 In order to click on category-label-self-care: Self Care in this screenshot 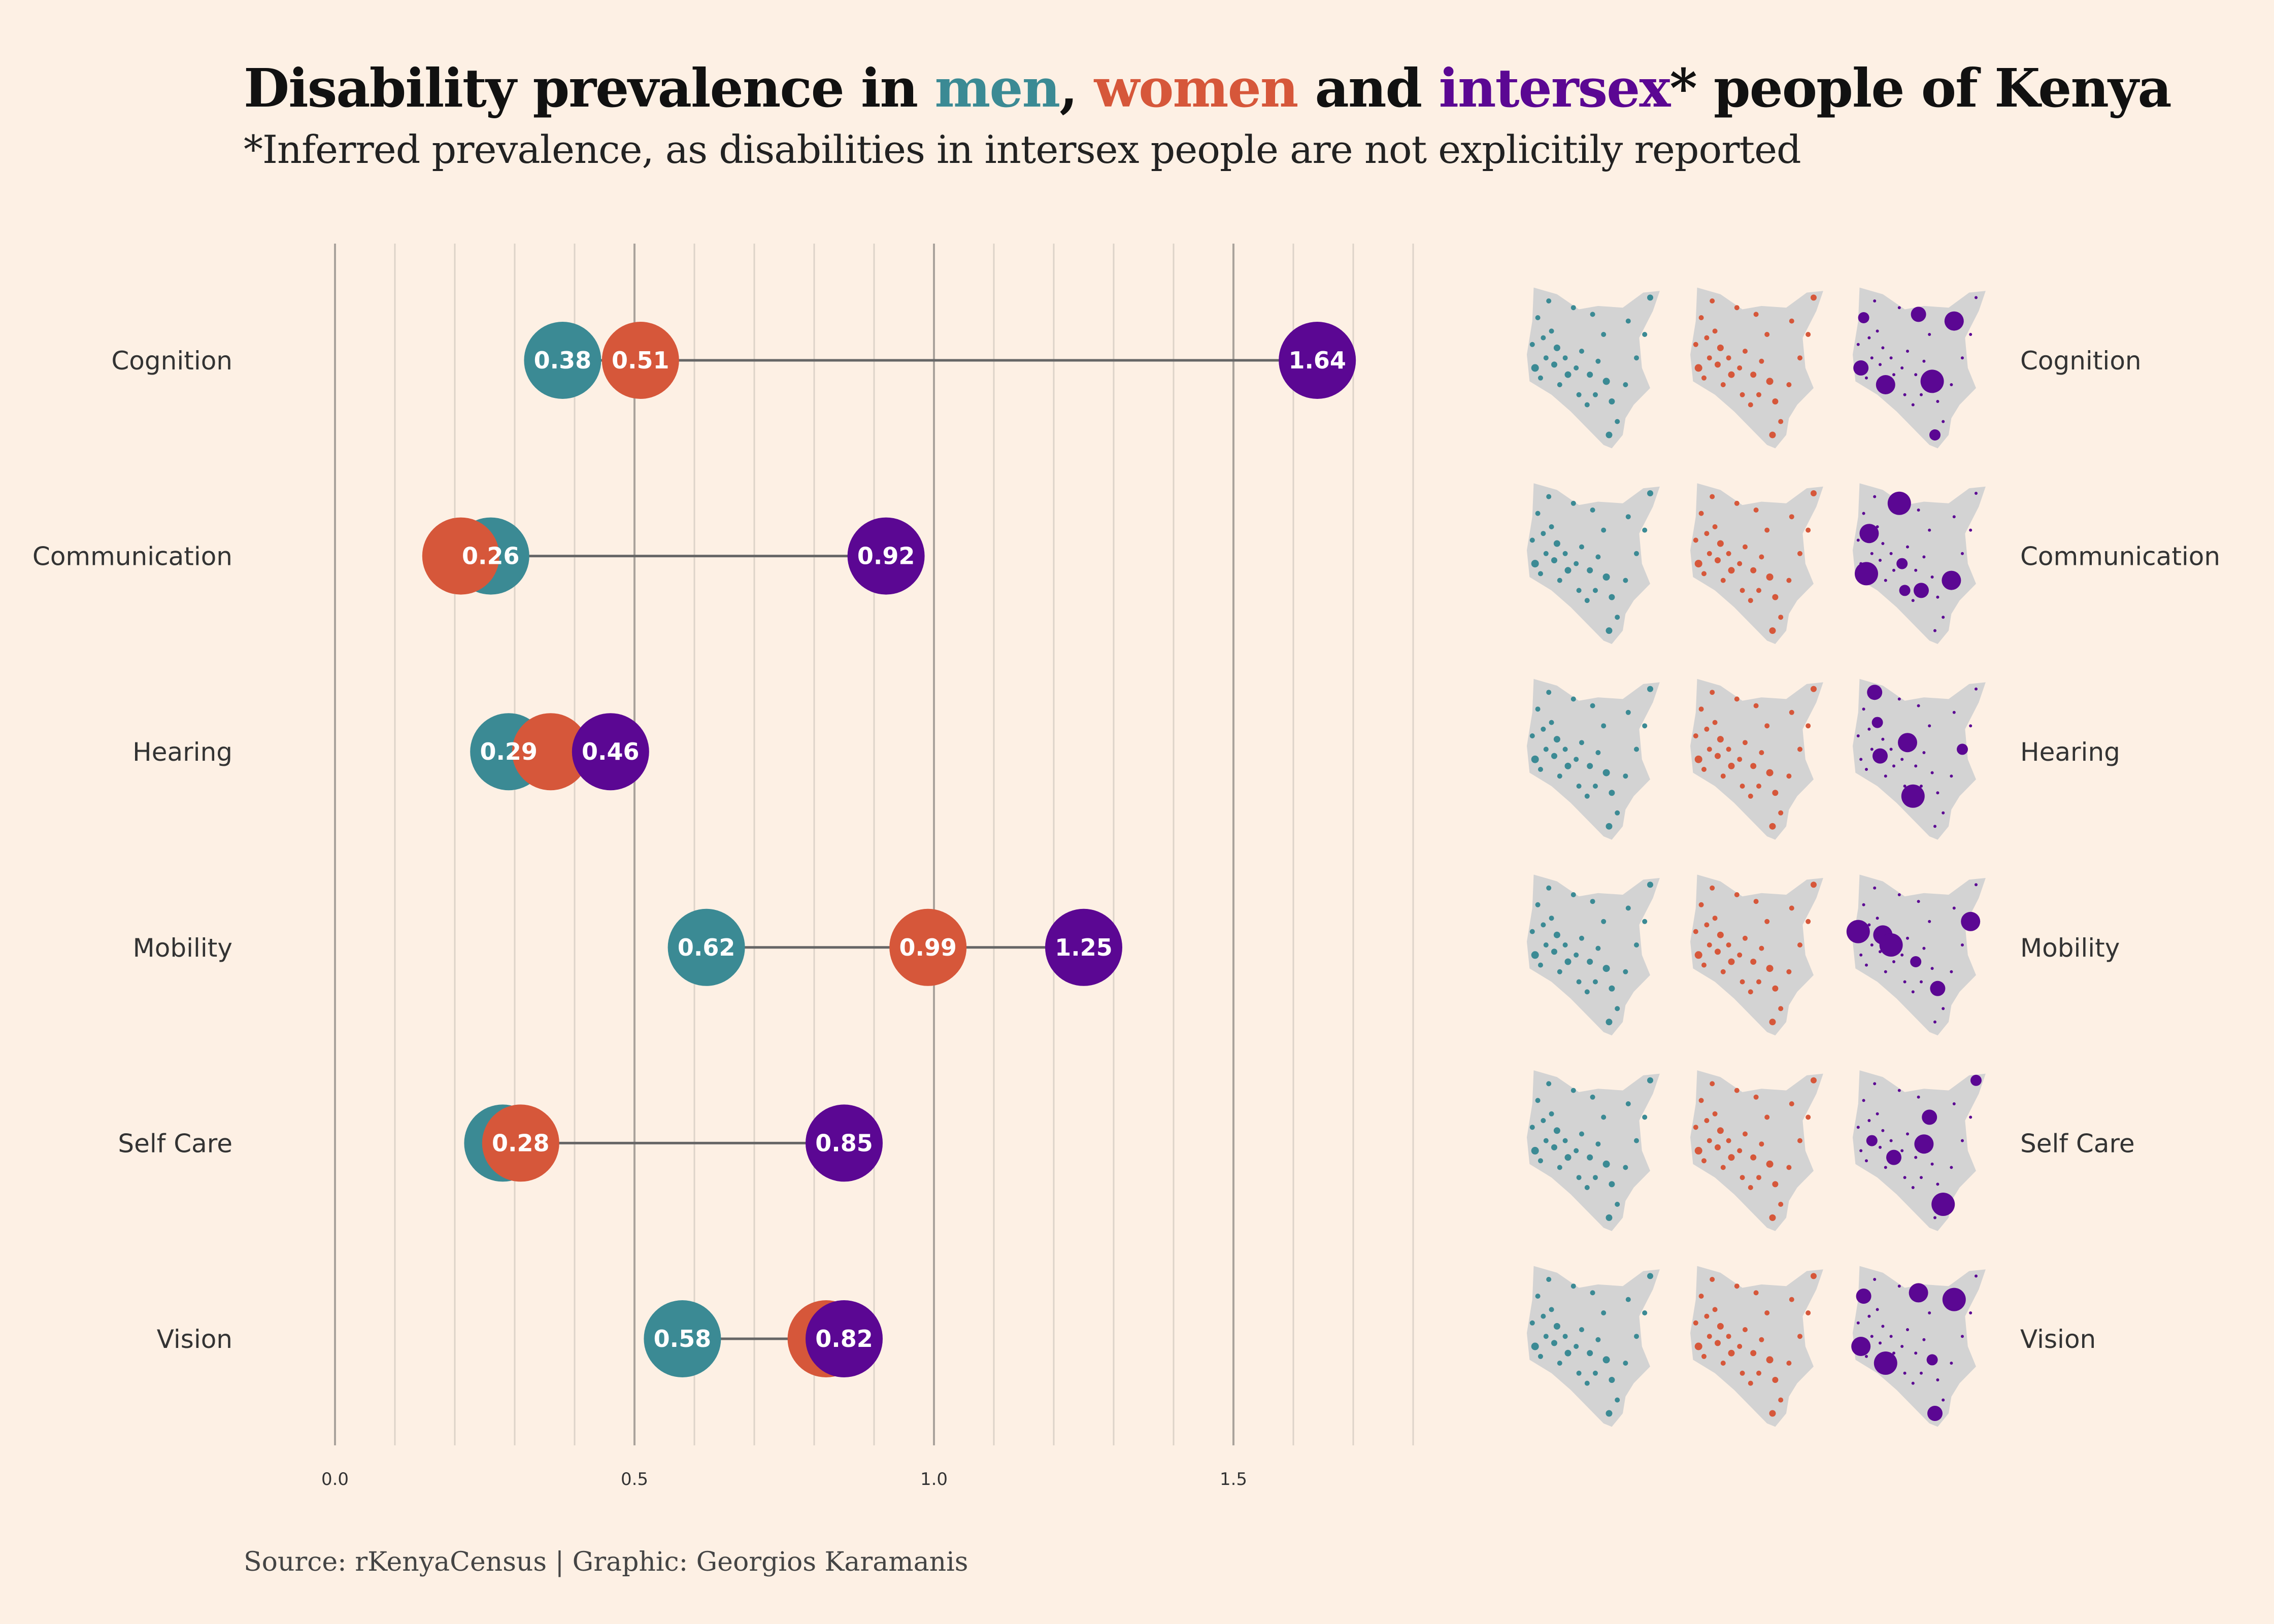, I will do `click(175, 1143)`.